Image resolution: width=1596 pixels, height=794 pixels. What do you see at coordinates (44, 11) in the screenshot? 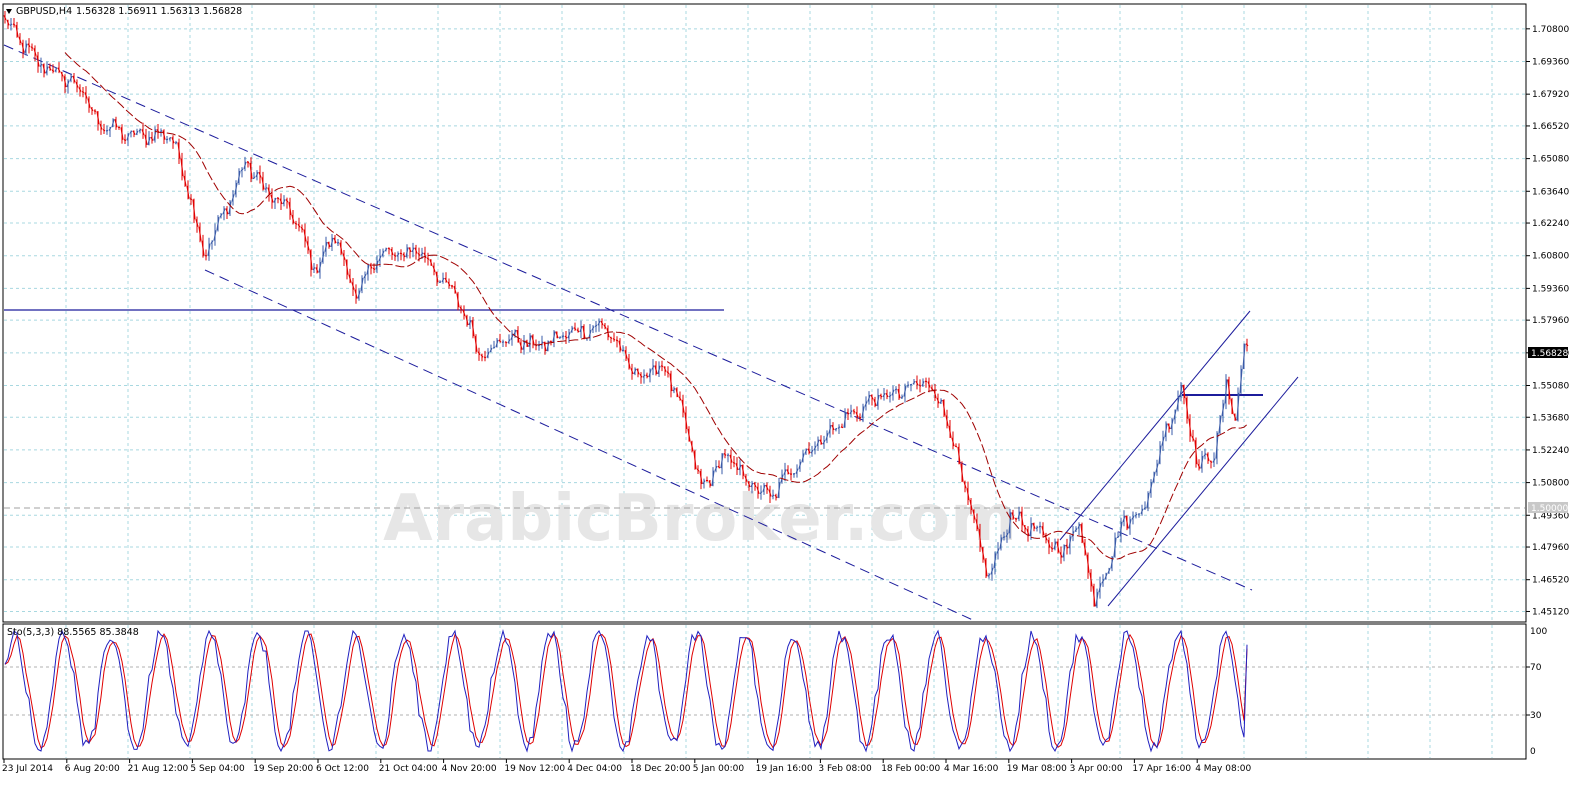
I see `chart-symbol-label: GBPUSD,H4` at bounding box center [44, 11].